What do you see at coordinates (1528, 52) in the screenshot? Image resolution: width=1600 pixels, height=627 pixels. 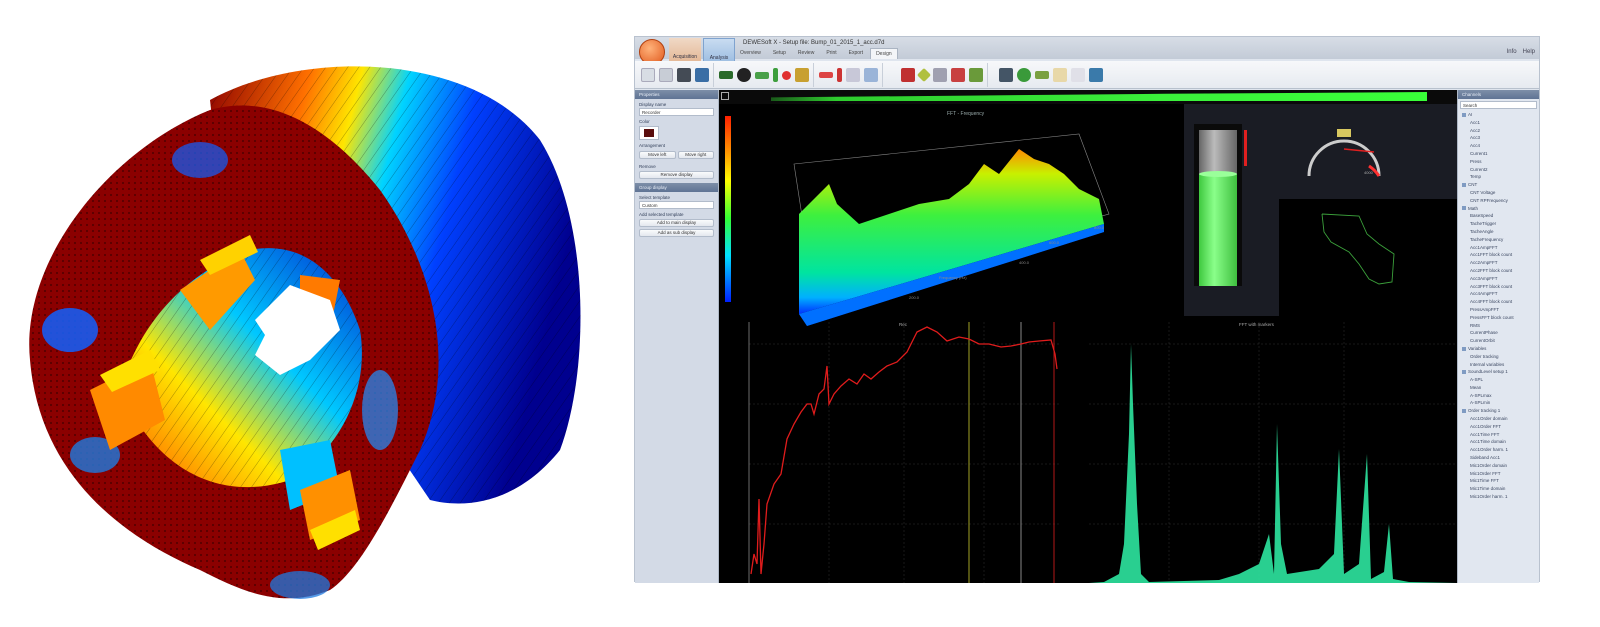 I see `help-button: Help` at bounding box center [1528, 52].